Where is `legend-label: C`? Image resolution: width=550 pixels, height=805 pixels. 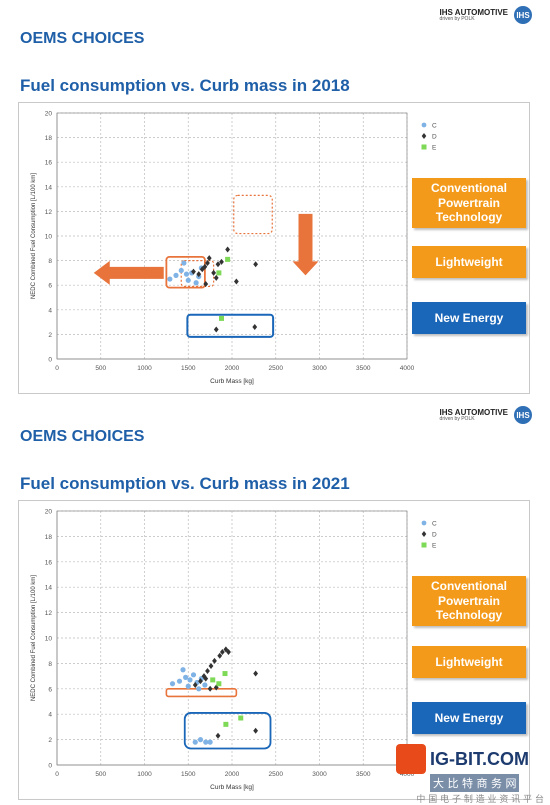
legend-label: C is located at coordinates (434, 126).